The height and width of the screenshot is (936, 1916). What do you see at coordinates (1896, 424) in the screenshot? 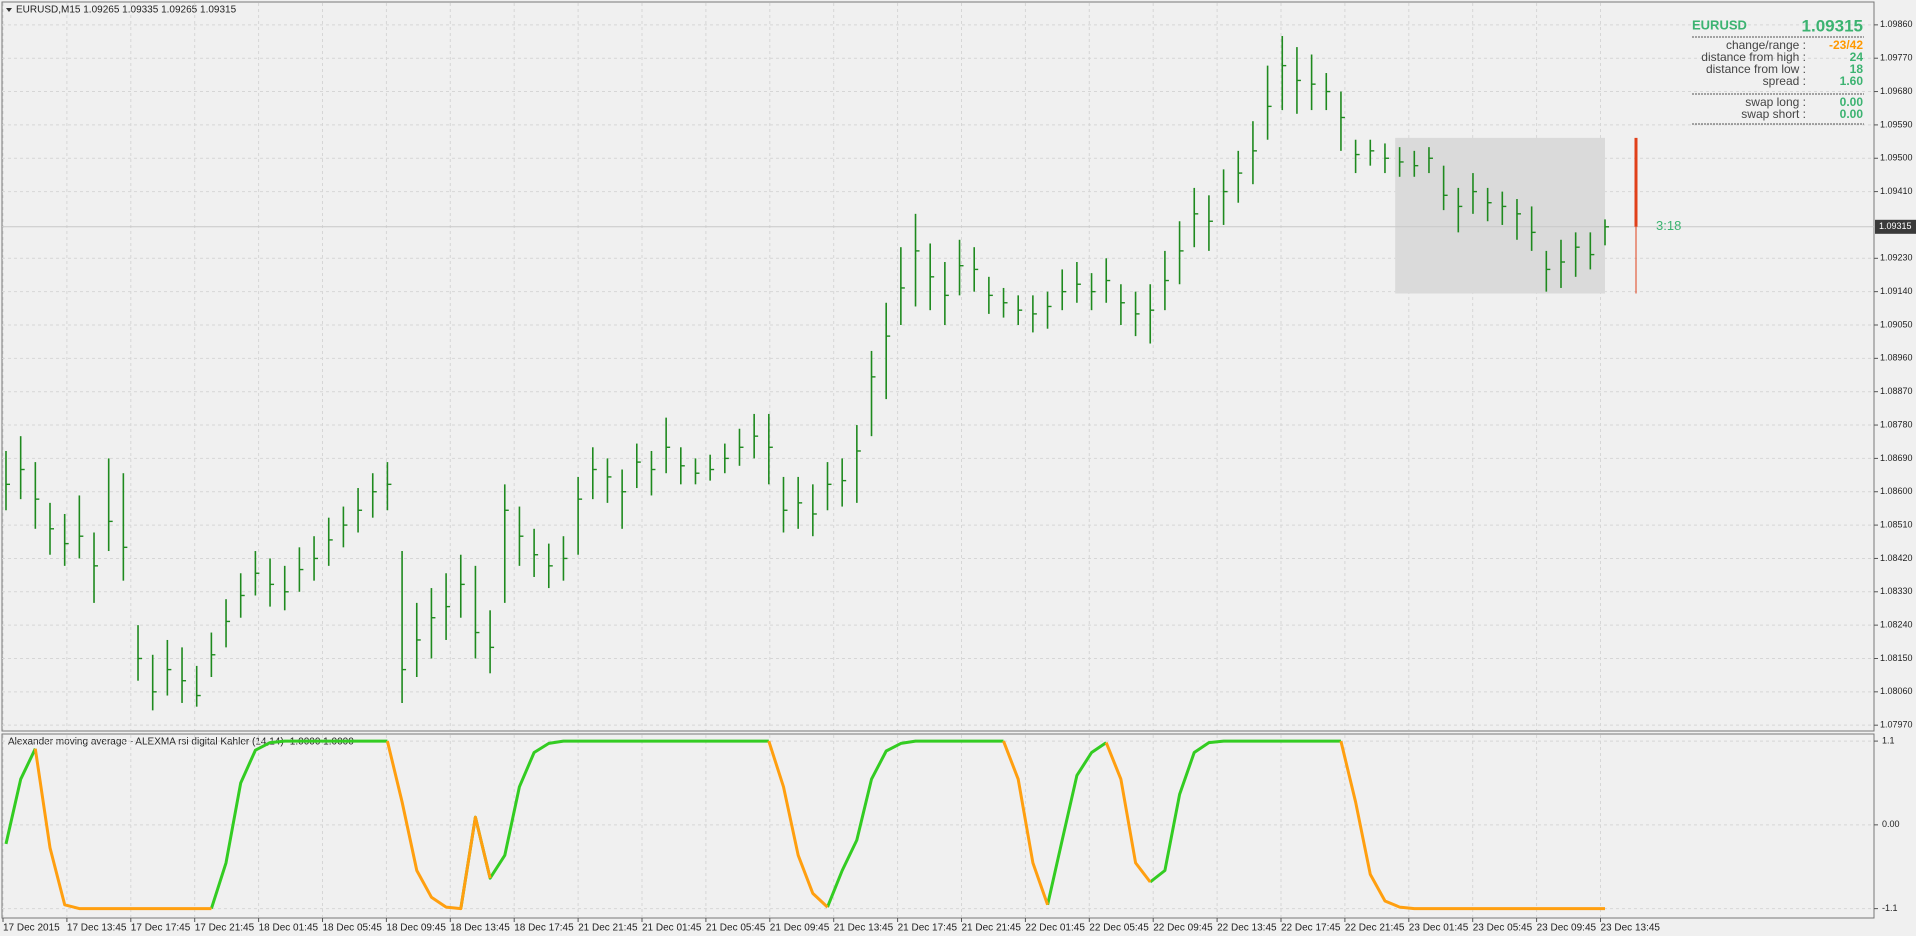
I see `y-tick-label: 1.08780` at bounding box center [1896, 424].